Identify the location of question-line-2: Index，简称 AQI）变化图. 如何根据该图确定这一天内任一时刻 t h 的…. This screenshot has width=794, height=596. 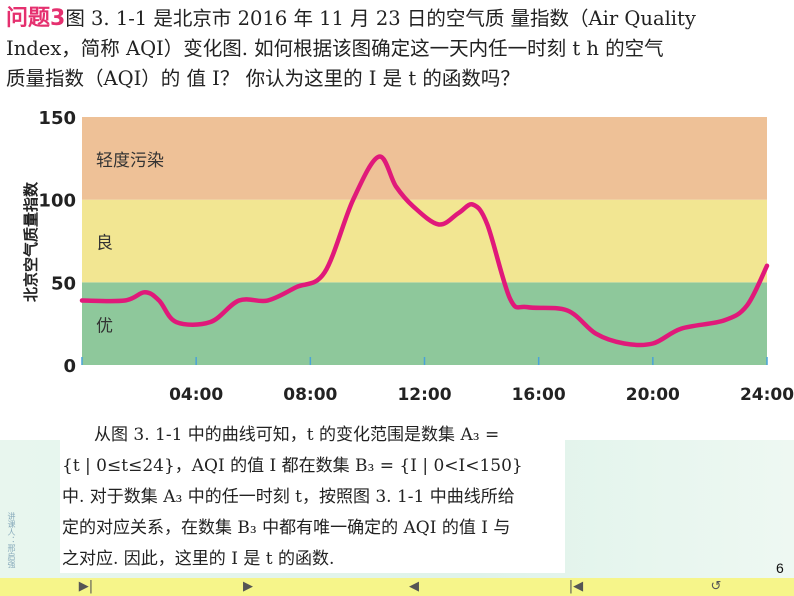
(335, 48).